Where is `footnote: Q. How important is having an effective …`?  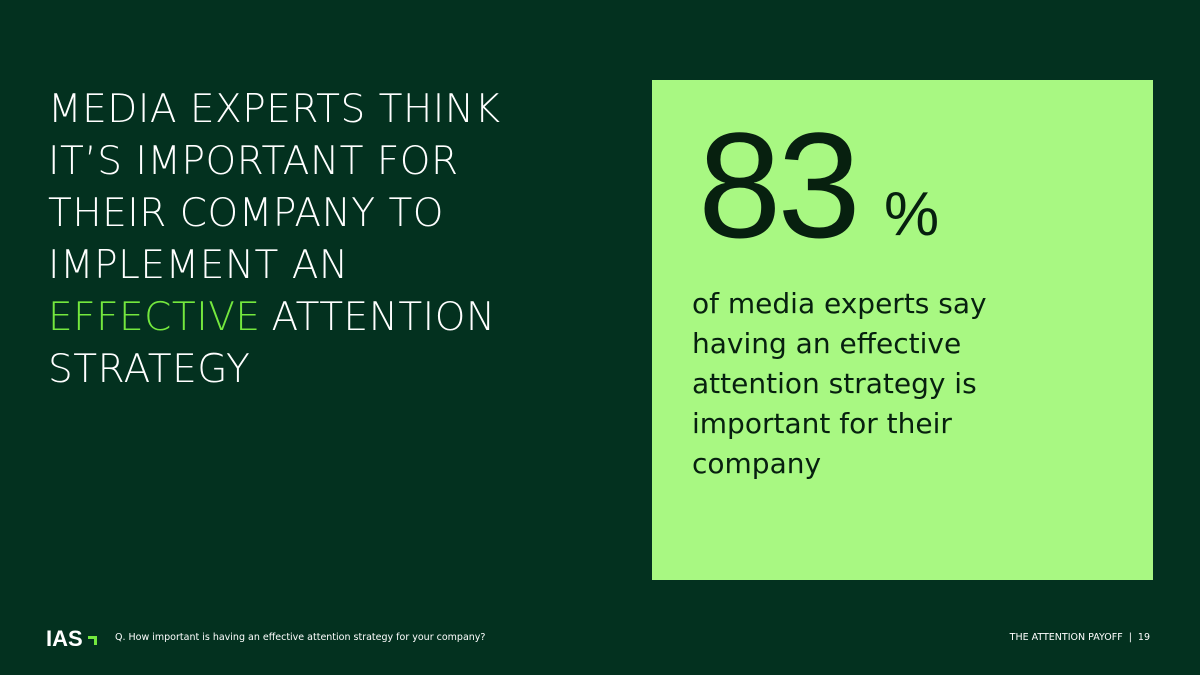 footnote: Q. How important is having an effective … is located at coordinates (300, 637).